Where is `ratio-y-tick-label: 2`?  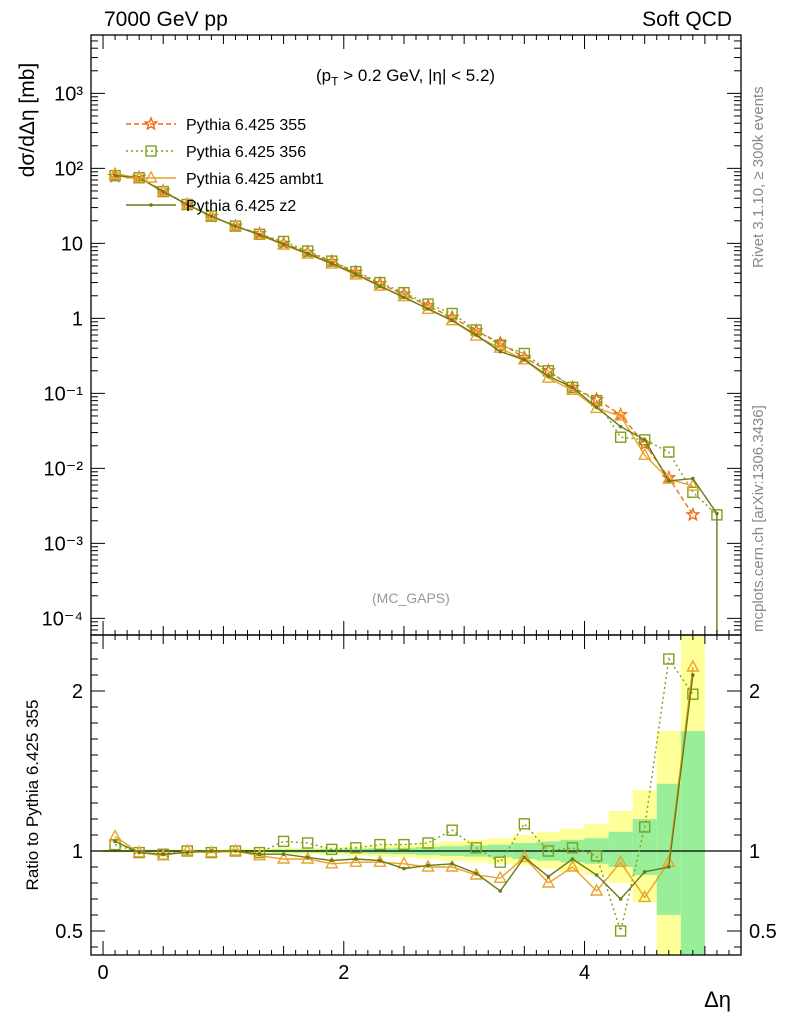 ratio-y-tick-label: 2 is located at coordinates (77, 692).